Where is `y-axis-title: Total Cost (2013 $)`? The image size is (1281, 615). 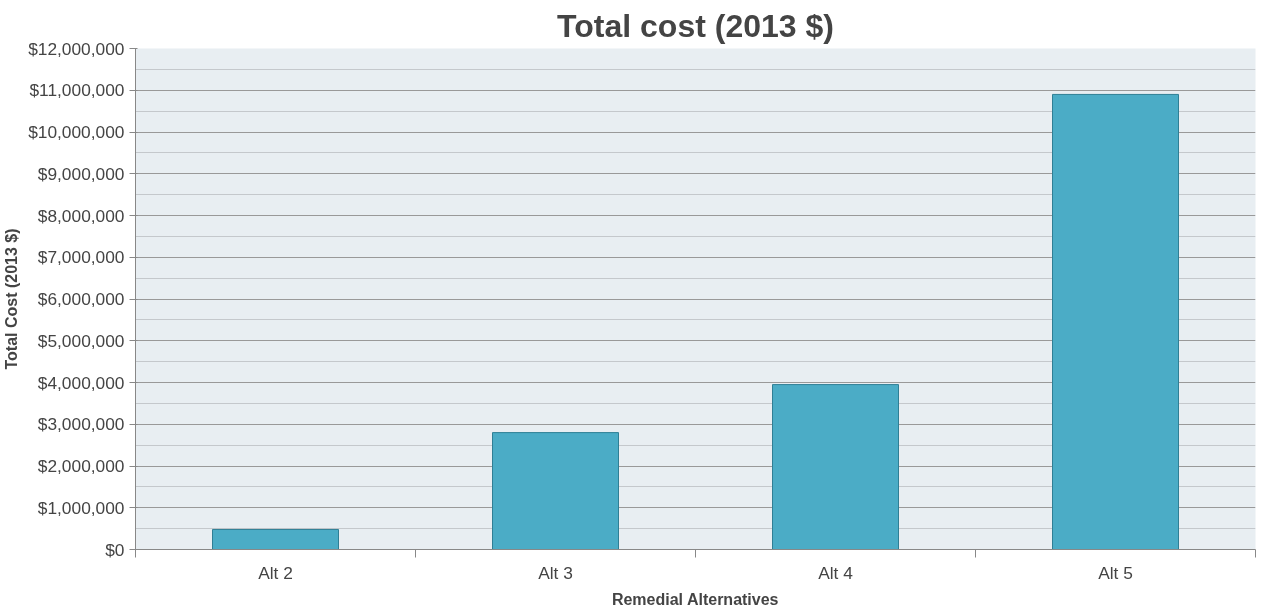
y-axis-title: Total Cost (2013 $) is located at coordinates (12, 299).